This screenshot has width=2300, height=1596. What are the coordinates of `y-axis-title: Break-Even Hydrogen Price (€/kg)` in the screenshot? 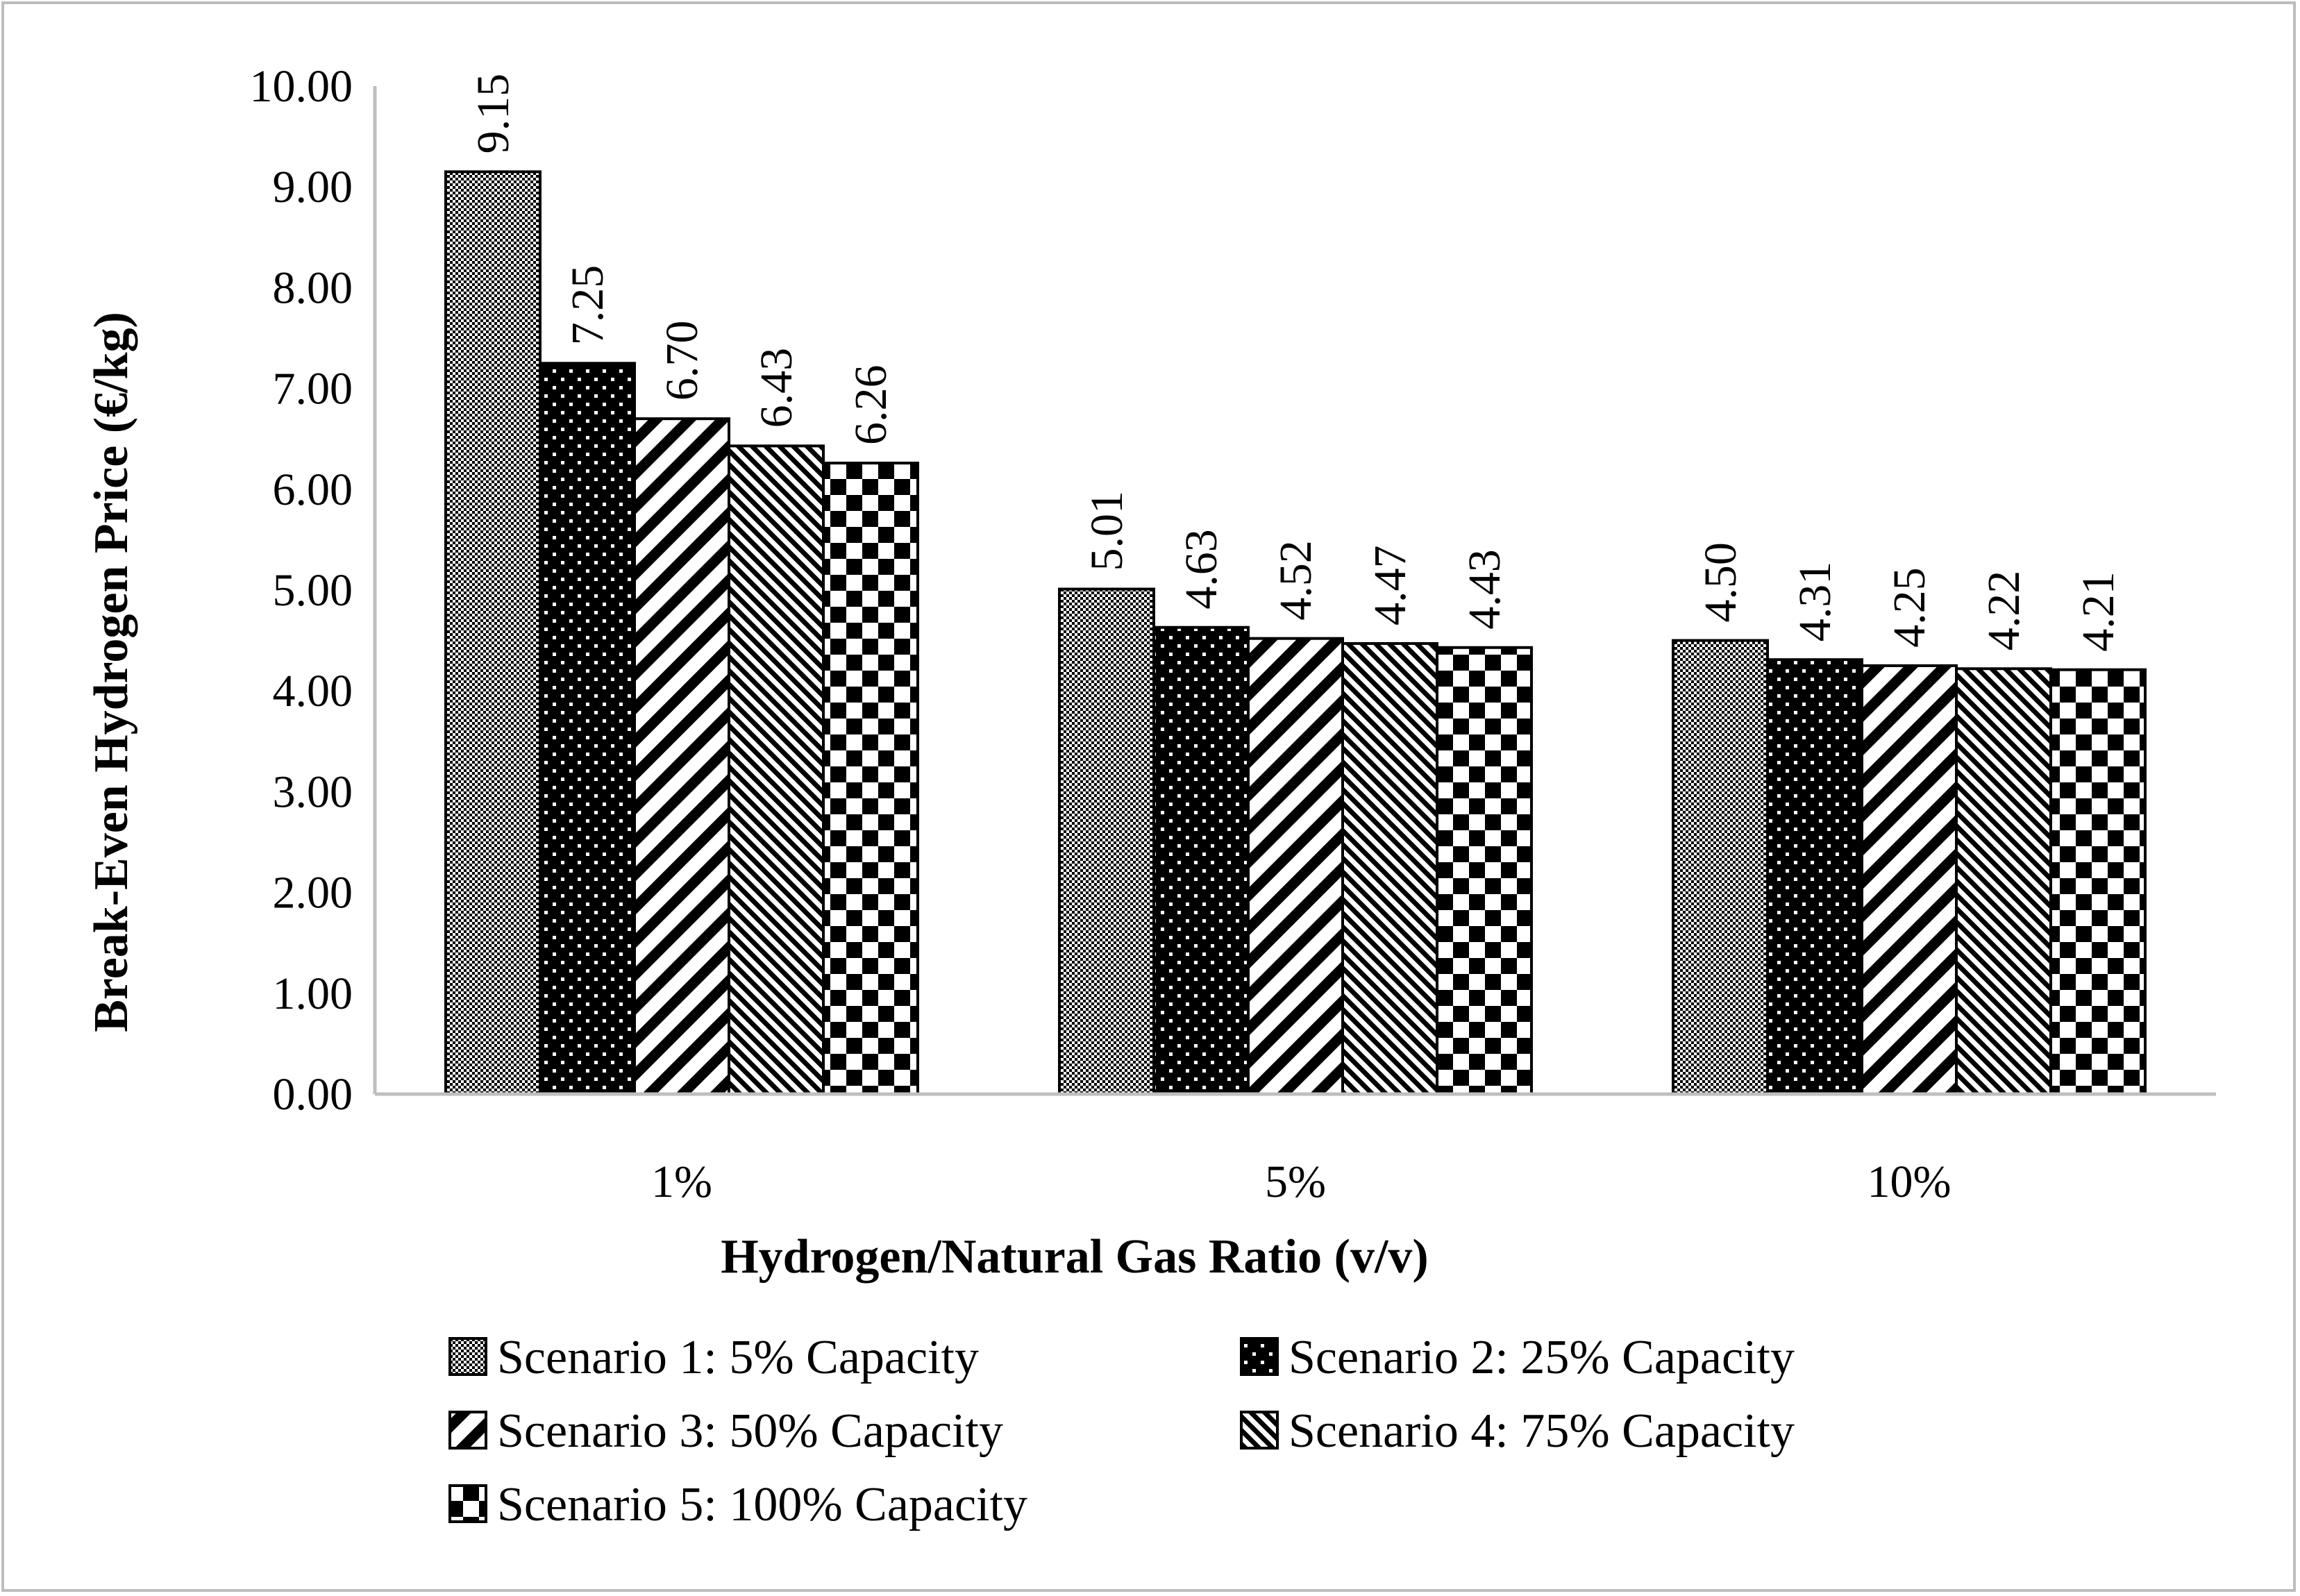 It's located at (111, 672).